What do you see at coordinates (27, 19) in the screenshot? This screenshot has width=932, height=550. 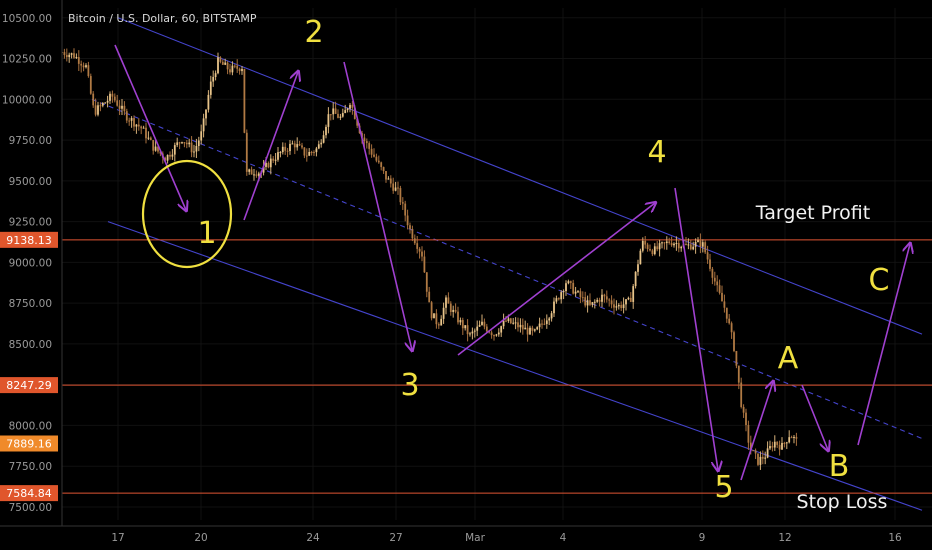 I see `price-tick-label: 10500.00` at bounding box center [27, 19].